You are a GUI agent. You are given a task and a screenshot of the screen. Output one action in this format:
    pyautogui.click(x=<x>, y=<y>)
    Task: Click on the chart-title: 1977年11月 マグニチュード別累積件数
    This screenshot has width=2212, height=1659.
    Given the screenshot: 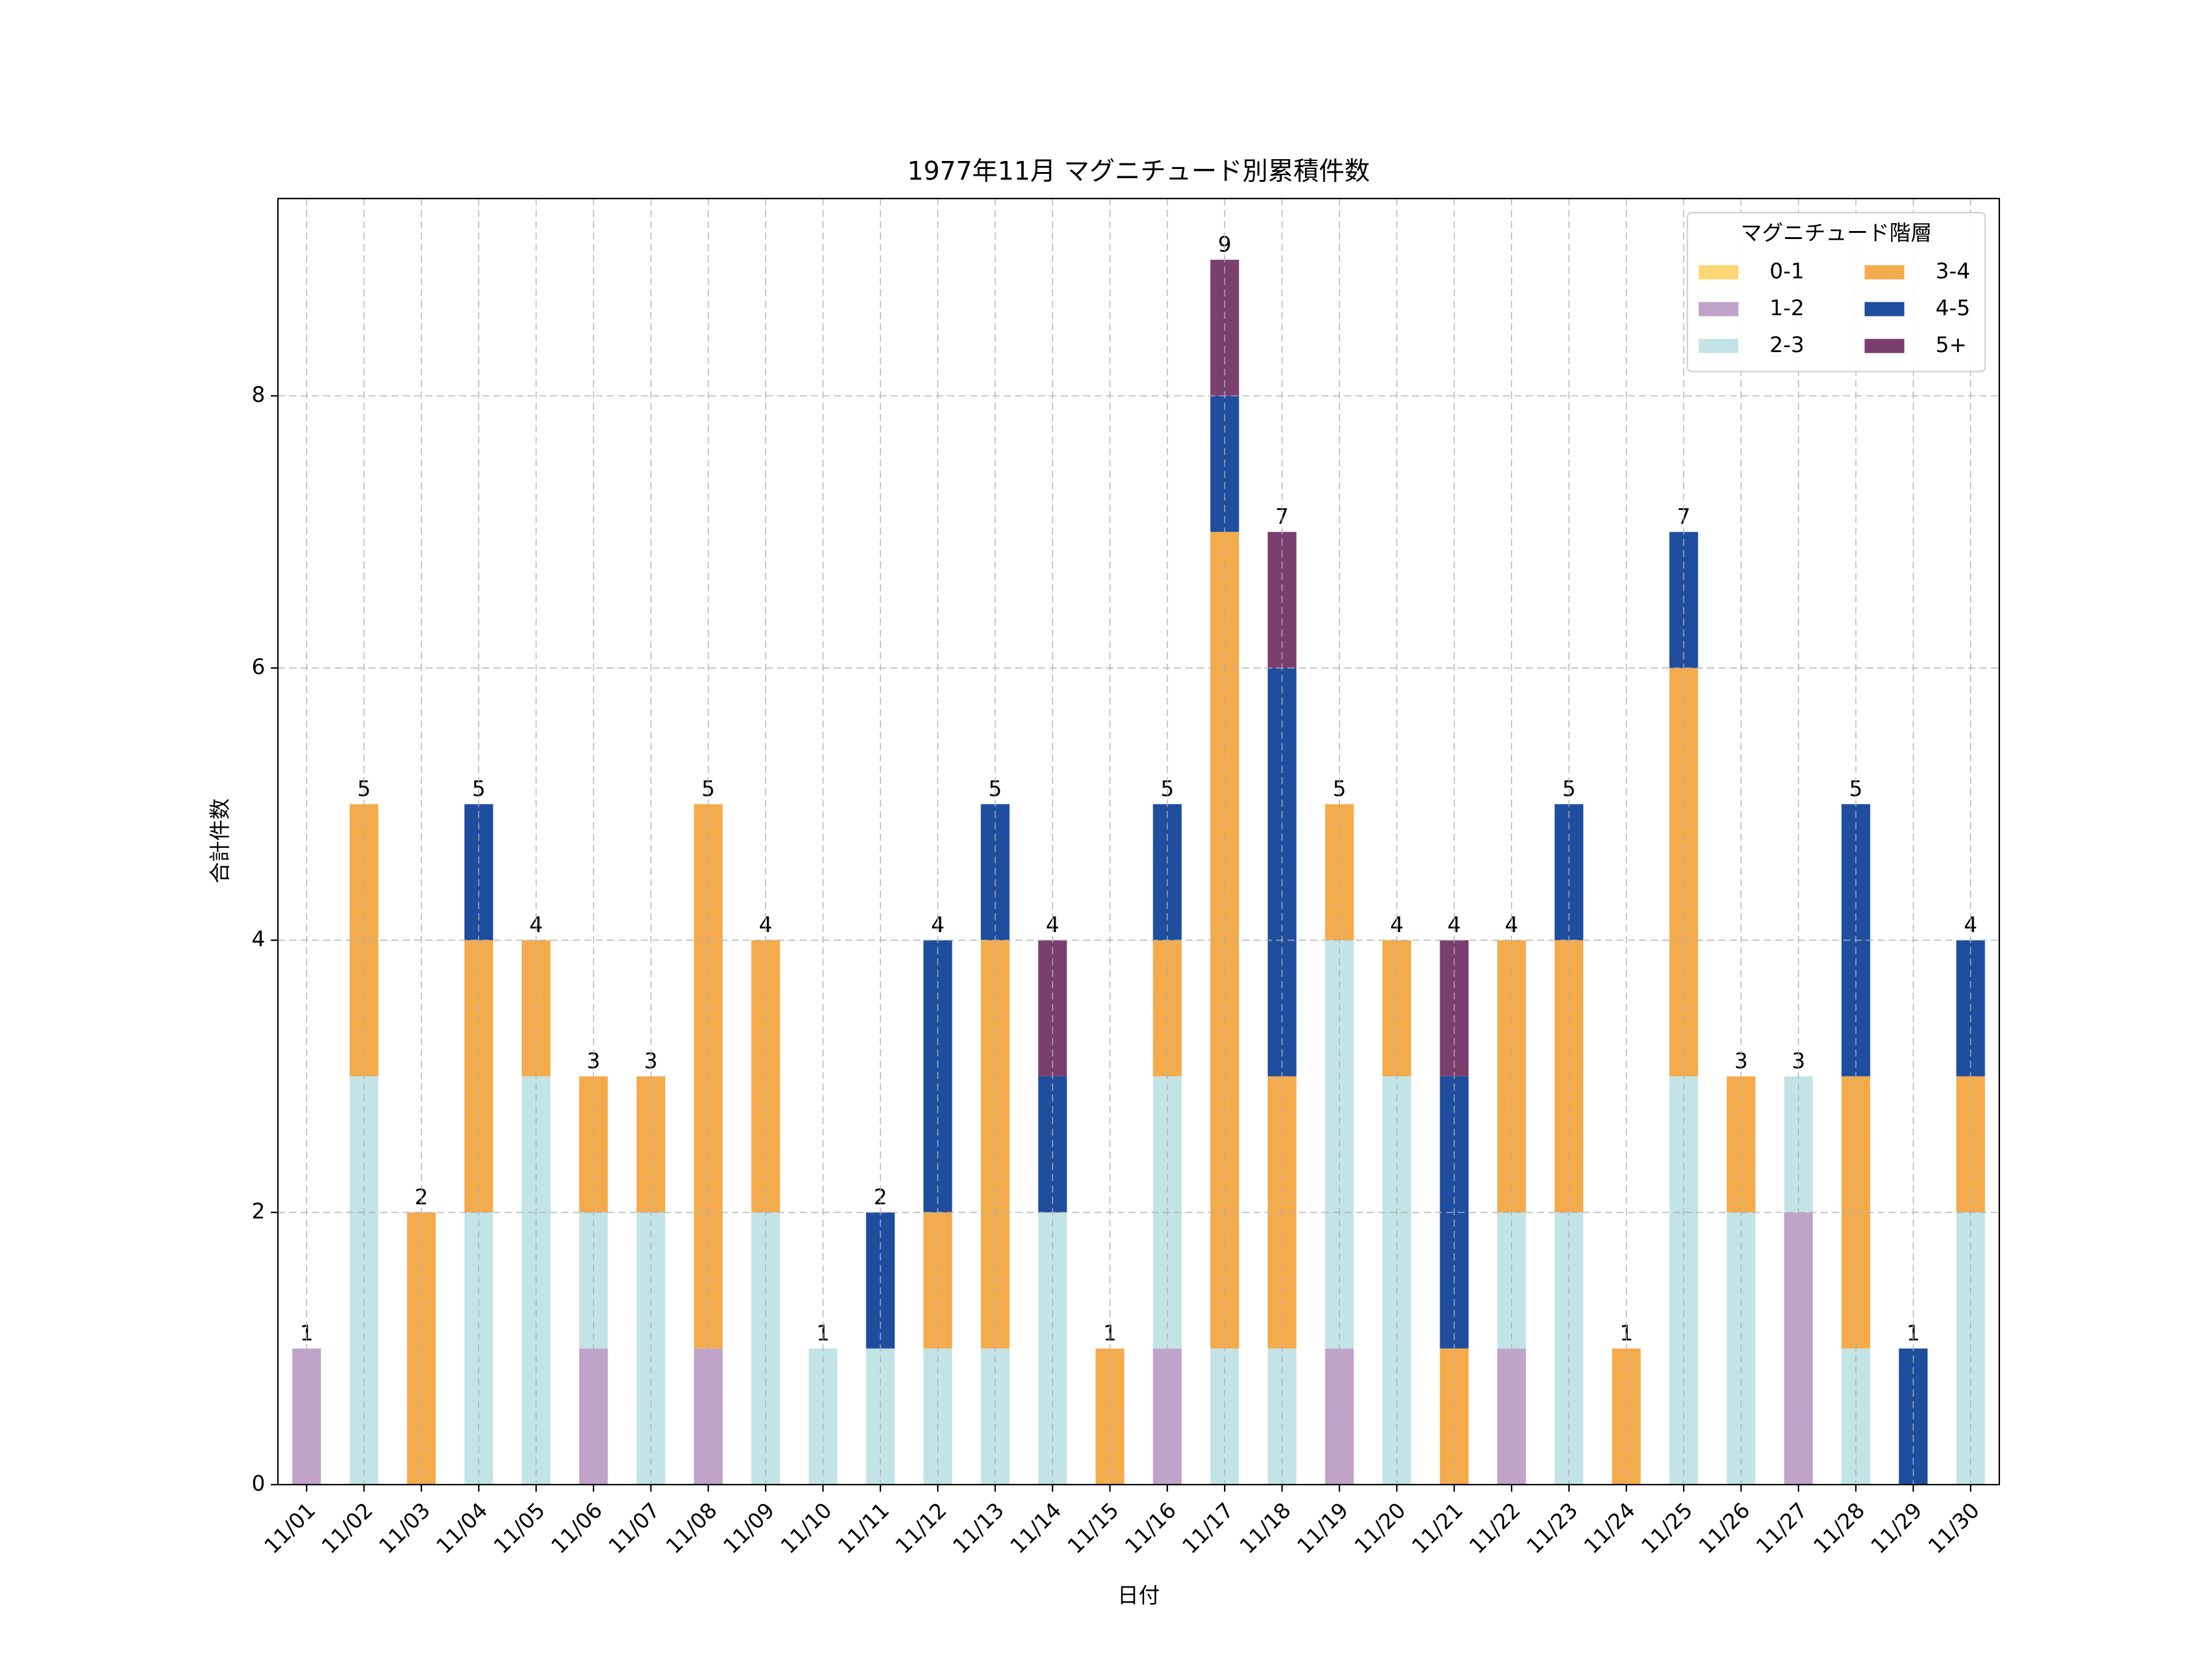 What is the action you would take?
    pyautogui.click(x=1139, y=171)
    